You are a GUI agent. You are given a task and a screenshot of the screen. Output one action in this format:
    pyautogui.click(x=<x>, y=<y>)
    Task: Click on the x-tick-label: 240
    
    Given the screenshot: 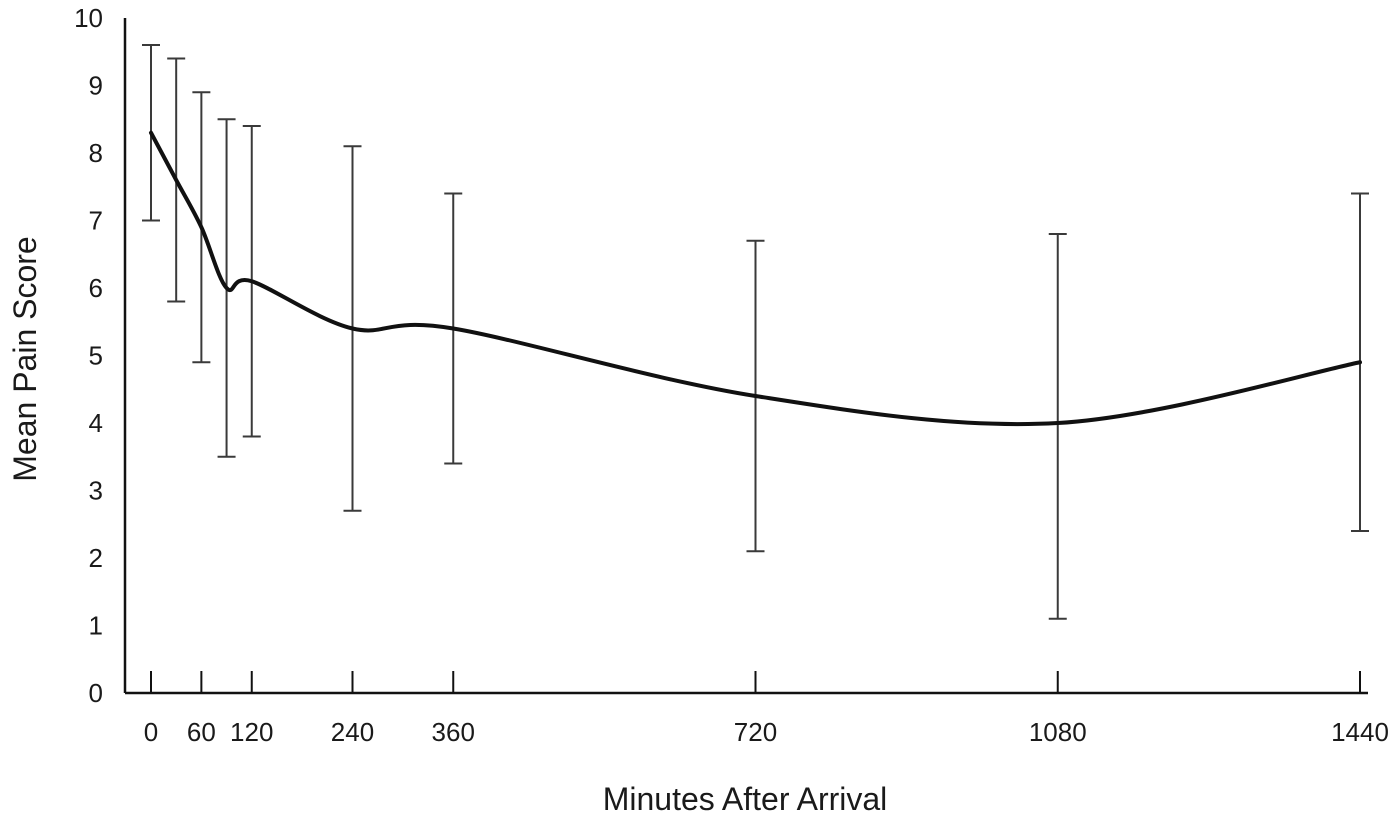 What is the action you would take?
    pyautogui.click(x=352, y=732)
    